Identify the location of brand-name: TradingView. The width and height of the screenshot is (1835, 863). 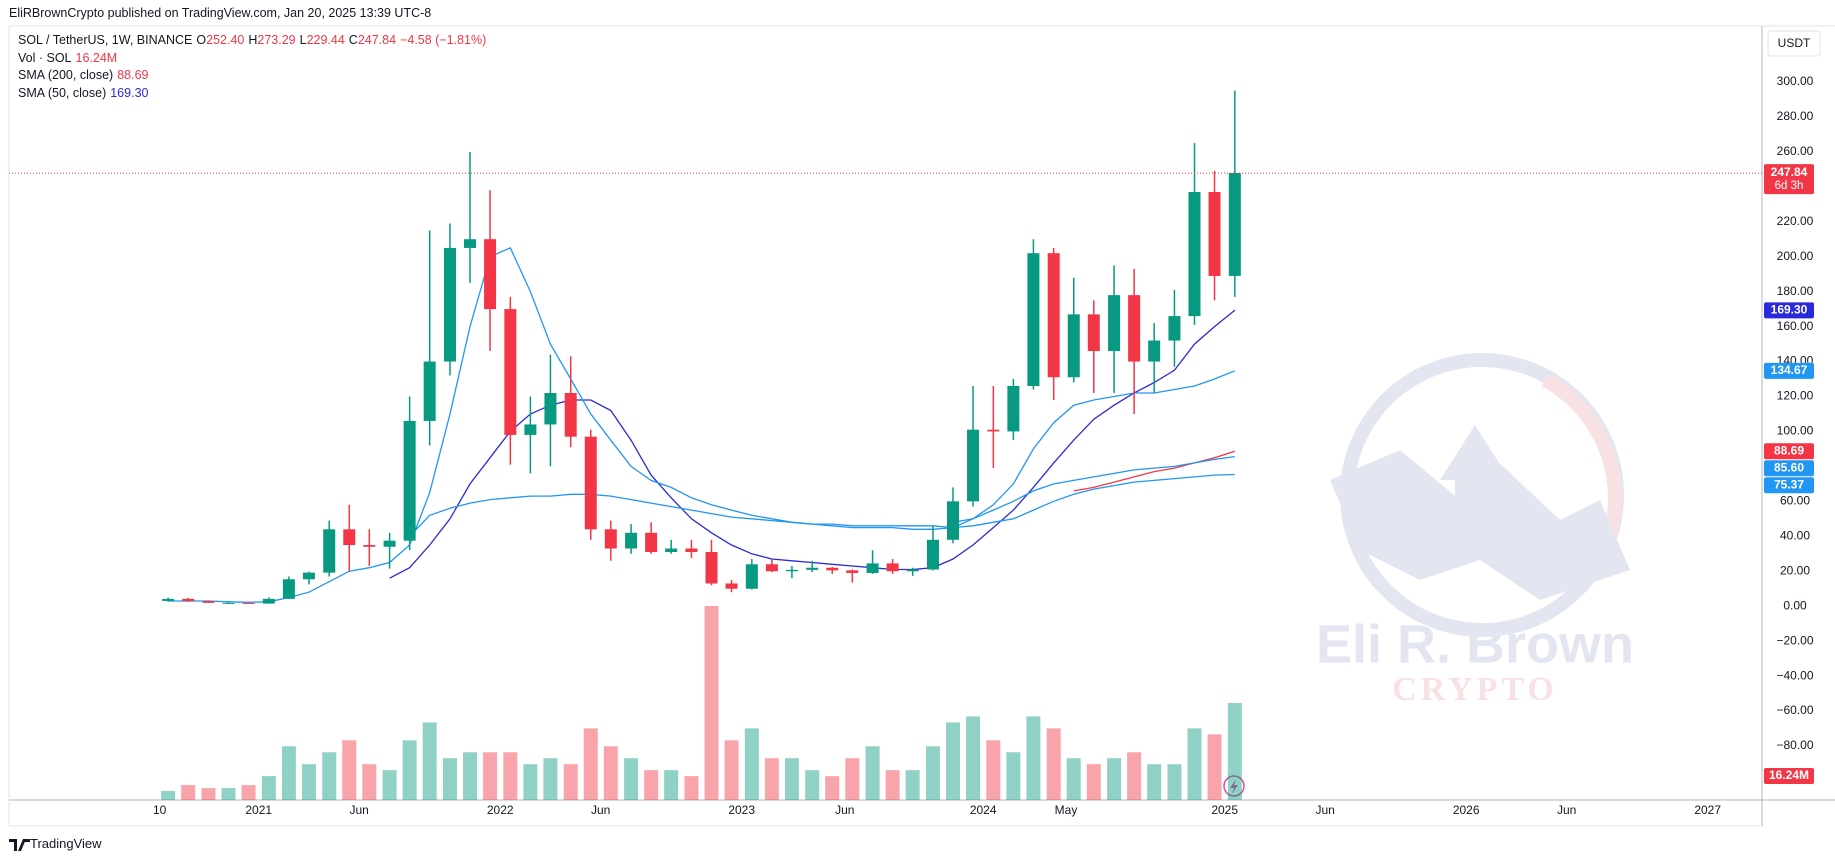
(66, 843).